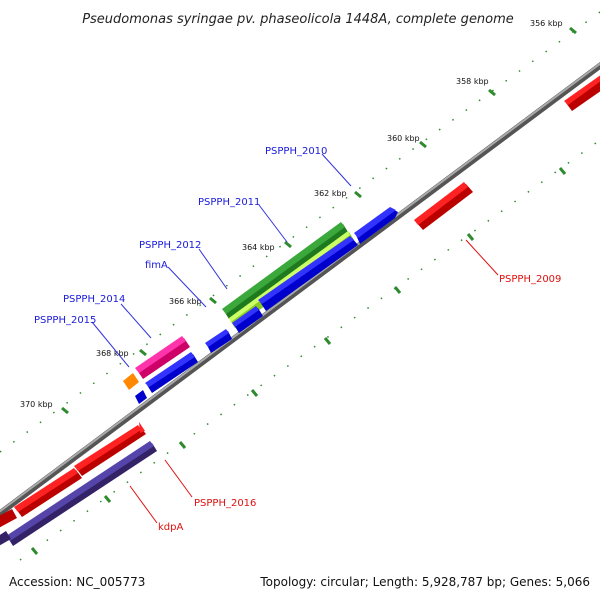 Image resolution: width=600 pixels, height=600 pixels. Describe the element at coordinates (94, 299) in the screenshot. I see `label-PSPPH_2014: PSPPH_2014` at that location.